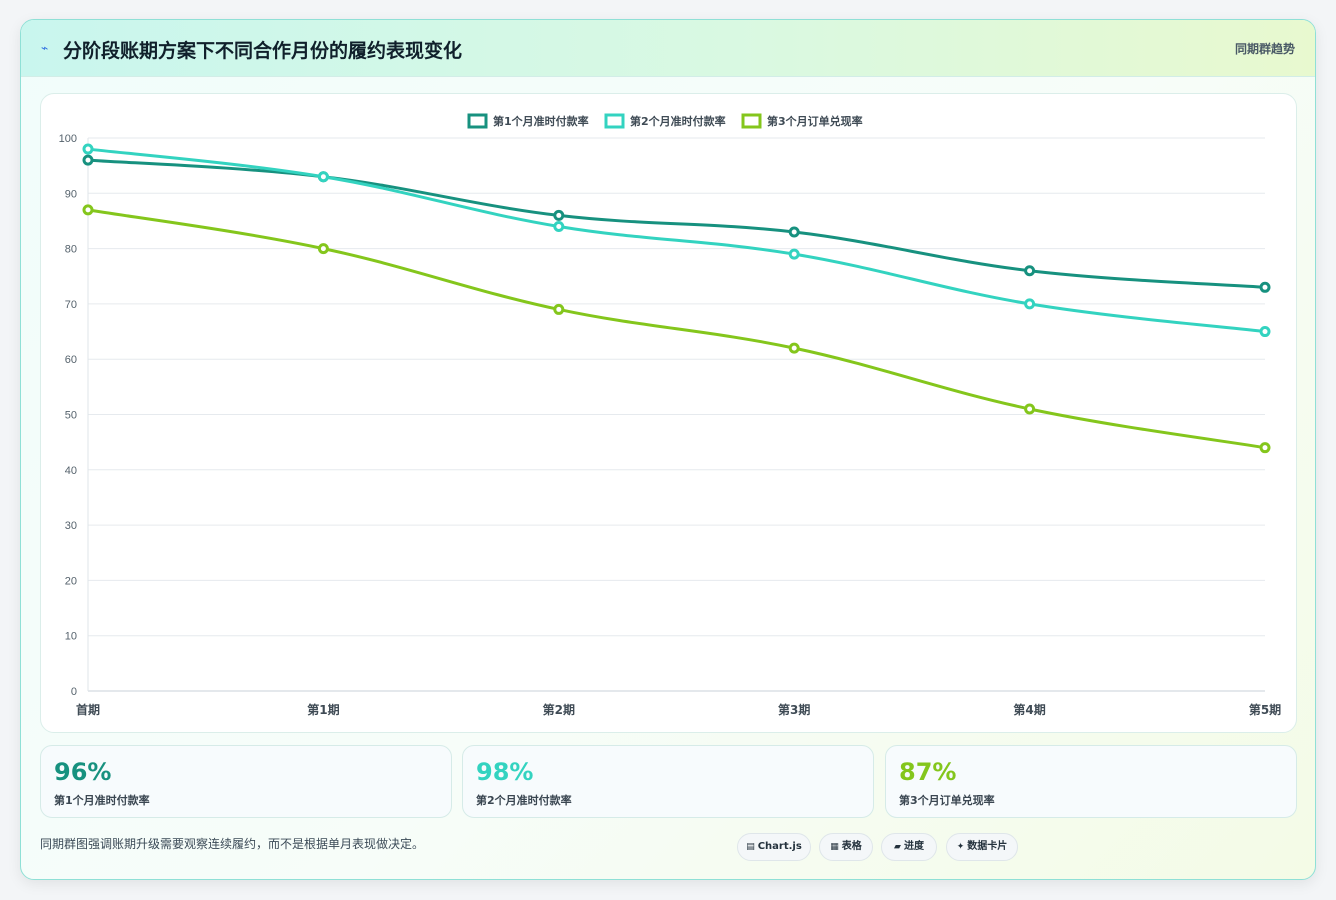 The width and height of the screenshot is (1336, 900). Describe the element at coordinates (71, 526) in the screenshot. I see `y-tick-label: 30` at that location.